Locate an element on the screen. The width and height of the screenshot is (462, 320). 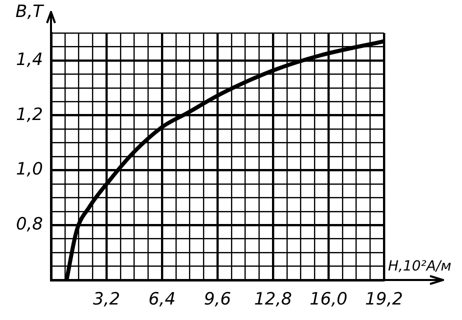
x-tick-label: 19,2 is located at coordinates (384, 300).